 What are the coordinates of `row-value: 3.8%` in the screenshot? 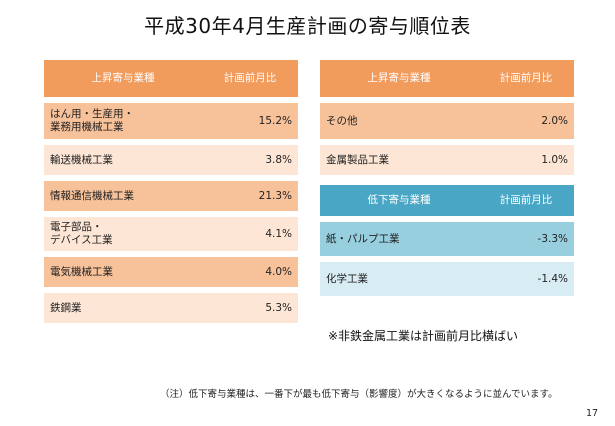 It's located at (250, 161).